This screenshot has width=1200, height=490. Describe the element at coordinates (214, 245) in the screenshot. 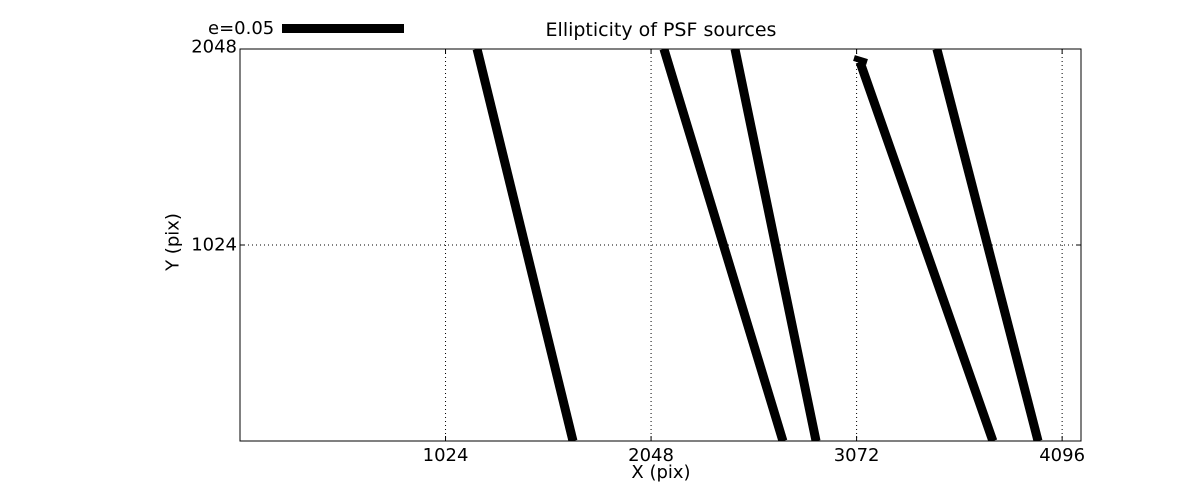

I see `y-tick-label: 1024` at that location.